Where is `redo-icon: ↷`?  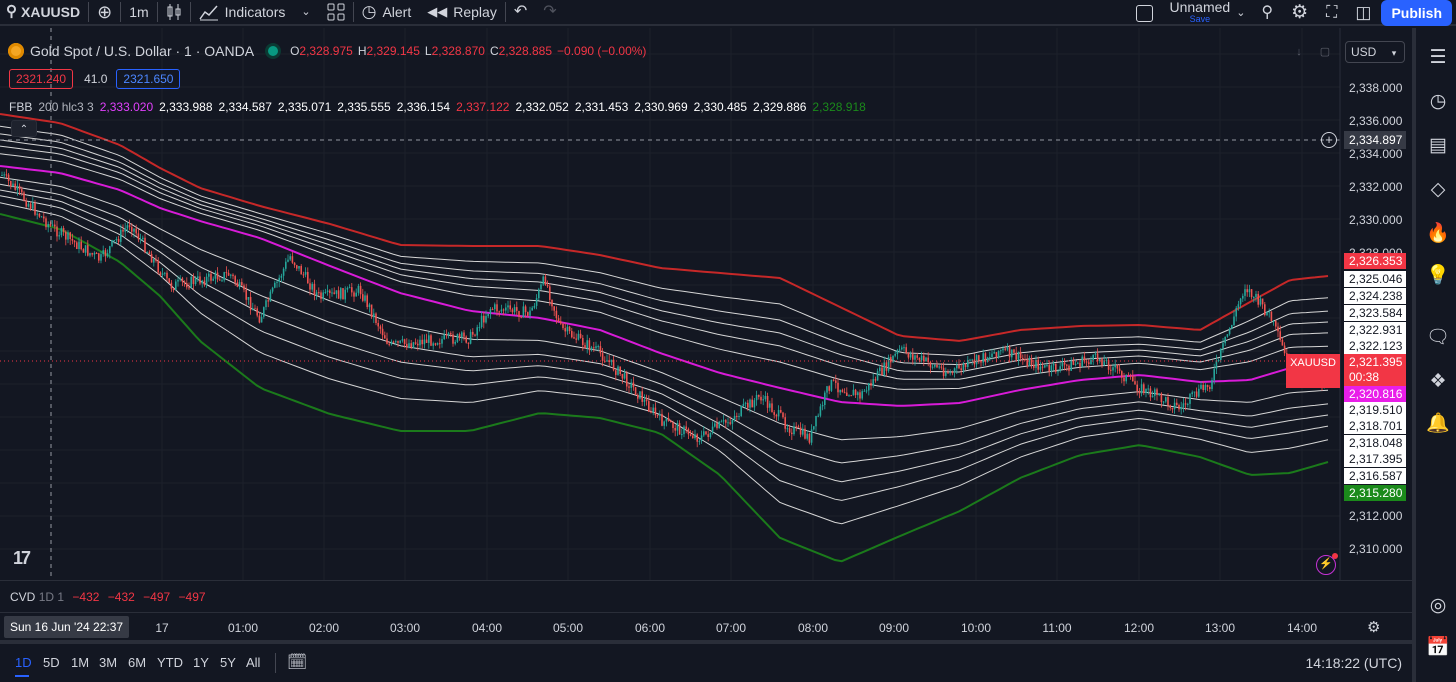 redo-icon: ↷ is located at coordinates (550, 11).